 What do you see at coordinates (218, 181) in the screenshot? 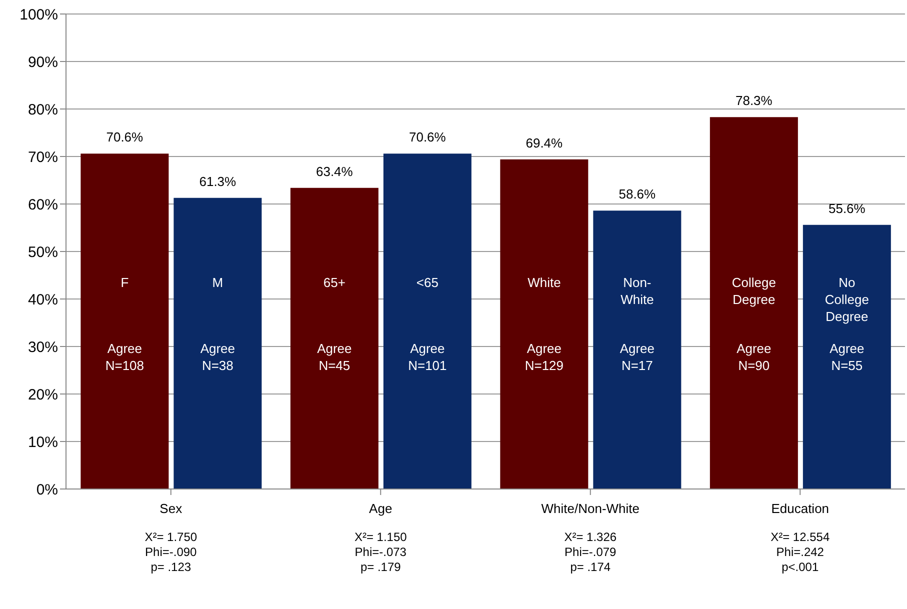
I see `data-label: 61.3%` at bounding box center [218, 181].